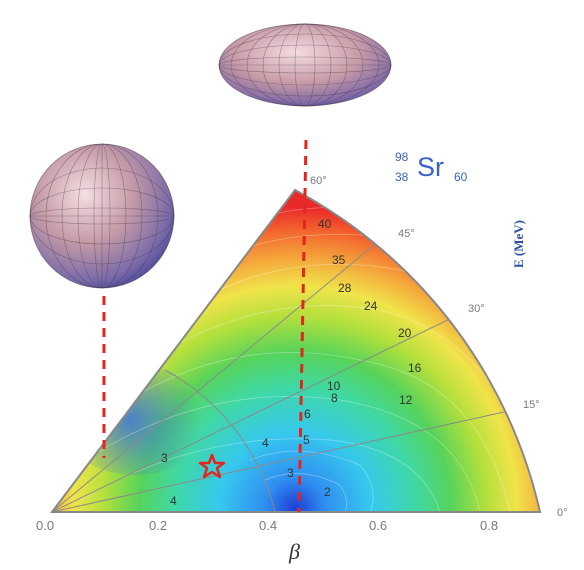 The image size is (584, 570). What do you see at coordinates (158, 525) in the screenshot?
I see `x-tick-1: 0.2` at bounding box center [158, 525].